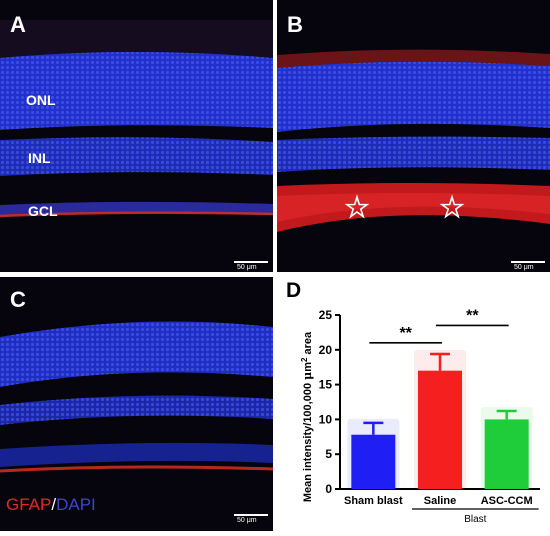  I want to click on inl-label: INL, so click(39, 158).